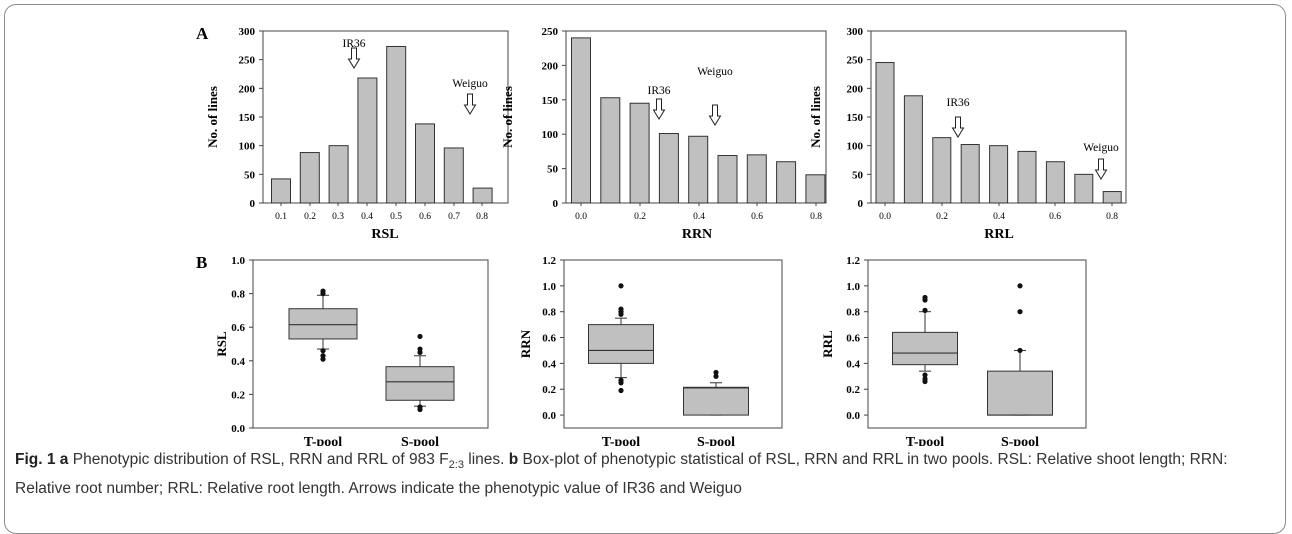  What do you see at coordinates (1055, 217) in the screenshot?
I see `hist3-xtick-label: 0.6` at bounding box center [1055, 217].